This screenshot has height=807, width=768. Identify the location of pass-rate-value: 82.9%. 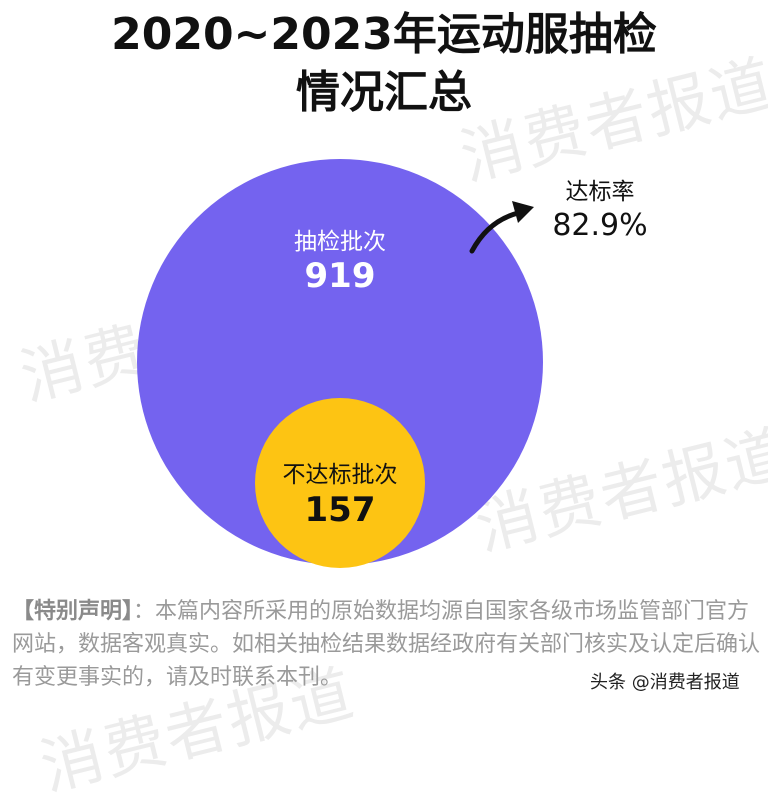
(600, 225).